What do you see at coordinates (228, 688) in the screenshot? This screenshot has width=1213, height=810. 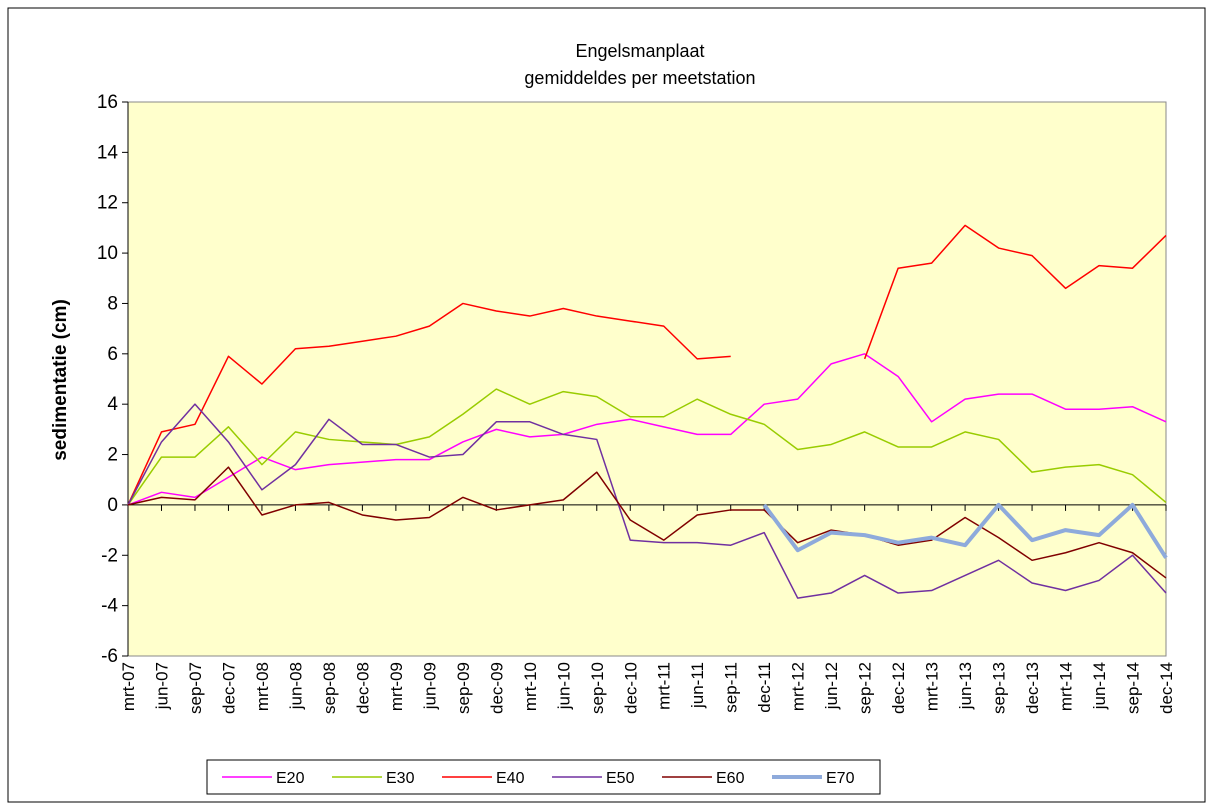 I see `x-tick-label: dec-07` at bounding box center [228, 688].